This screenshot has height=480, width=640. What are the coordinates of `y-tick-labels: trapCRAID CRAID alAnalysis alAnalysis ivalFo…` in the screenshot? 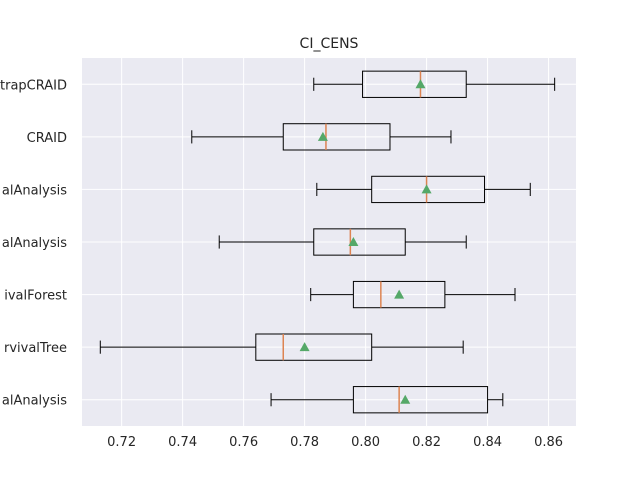 It's located at (33, 243).